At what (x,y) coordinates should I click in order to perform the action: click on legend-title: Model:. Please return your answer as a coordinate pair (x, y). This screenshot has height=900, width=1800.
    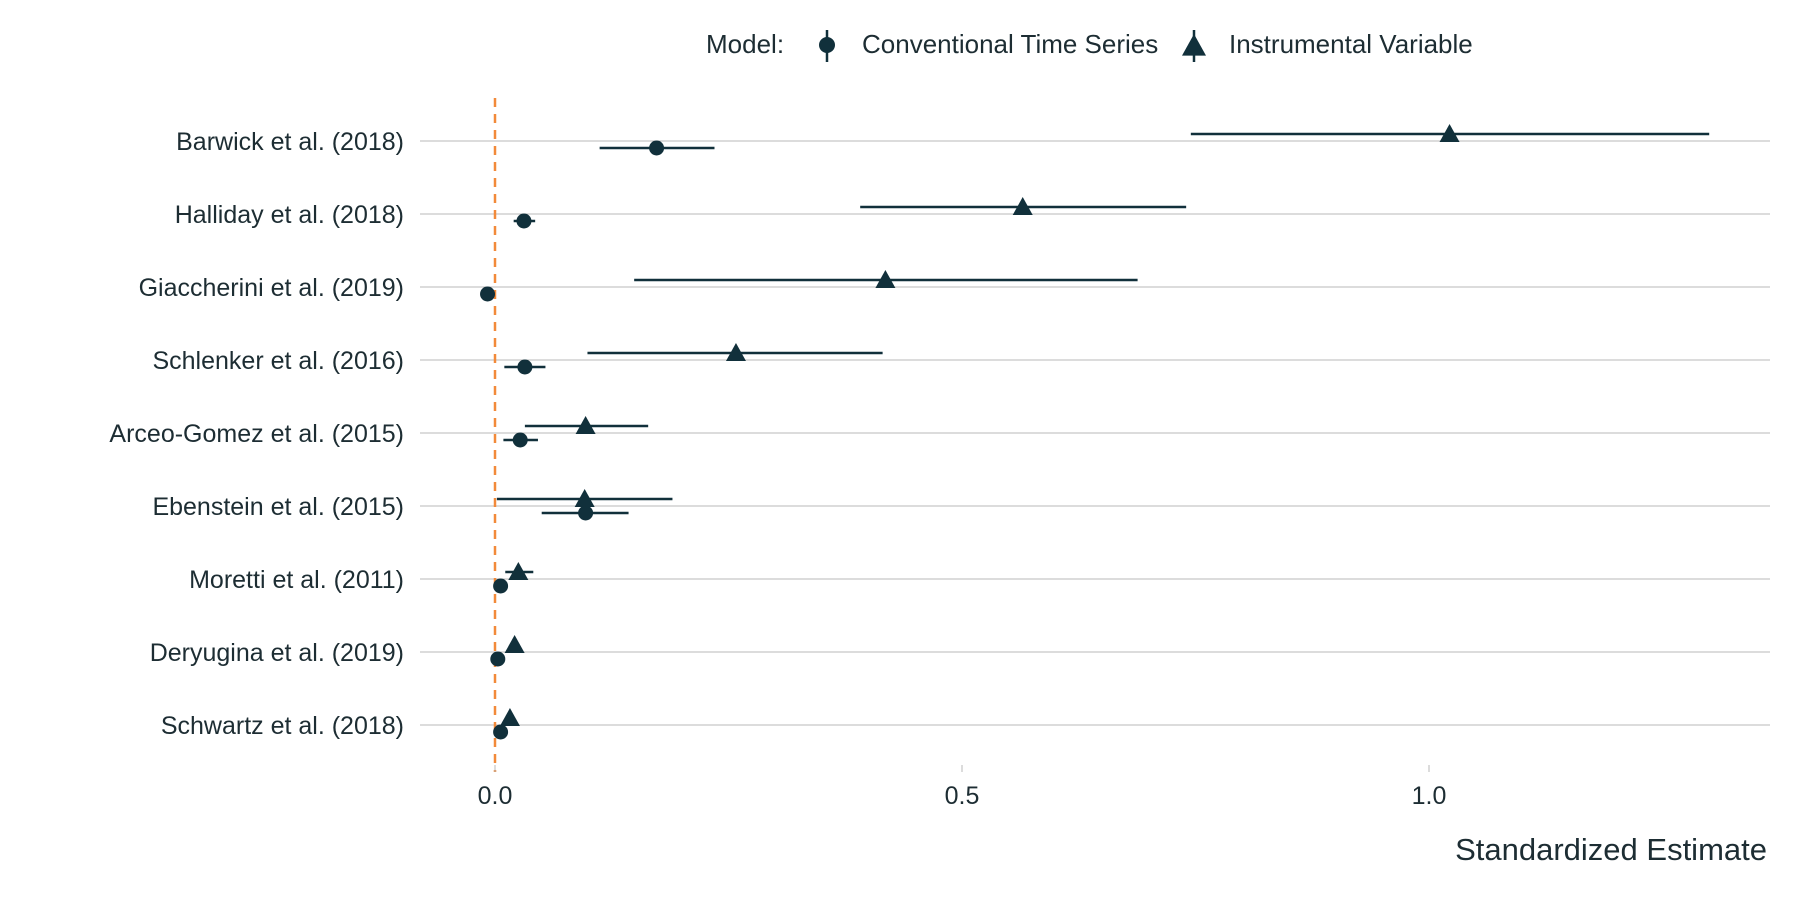
    Looking at the image, I should click on (745, 44).